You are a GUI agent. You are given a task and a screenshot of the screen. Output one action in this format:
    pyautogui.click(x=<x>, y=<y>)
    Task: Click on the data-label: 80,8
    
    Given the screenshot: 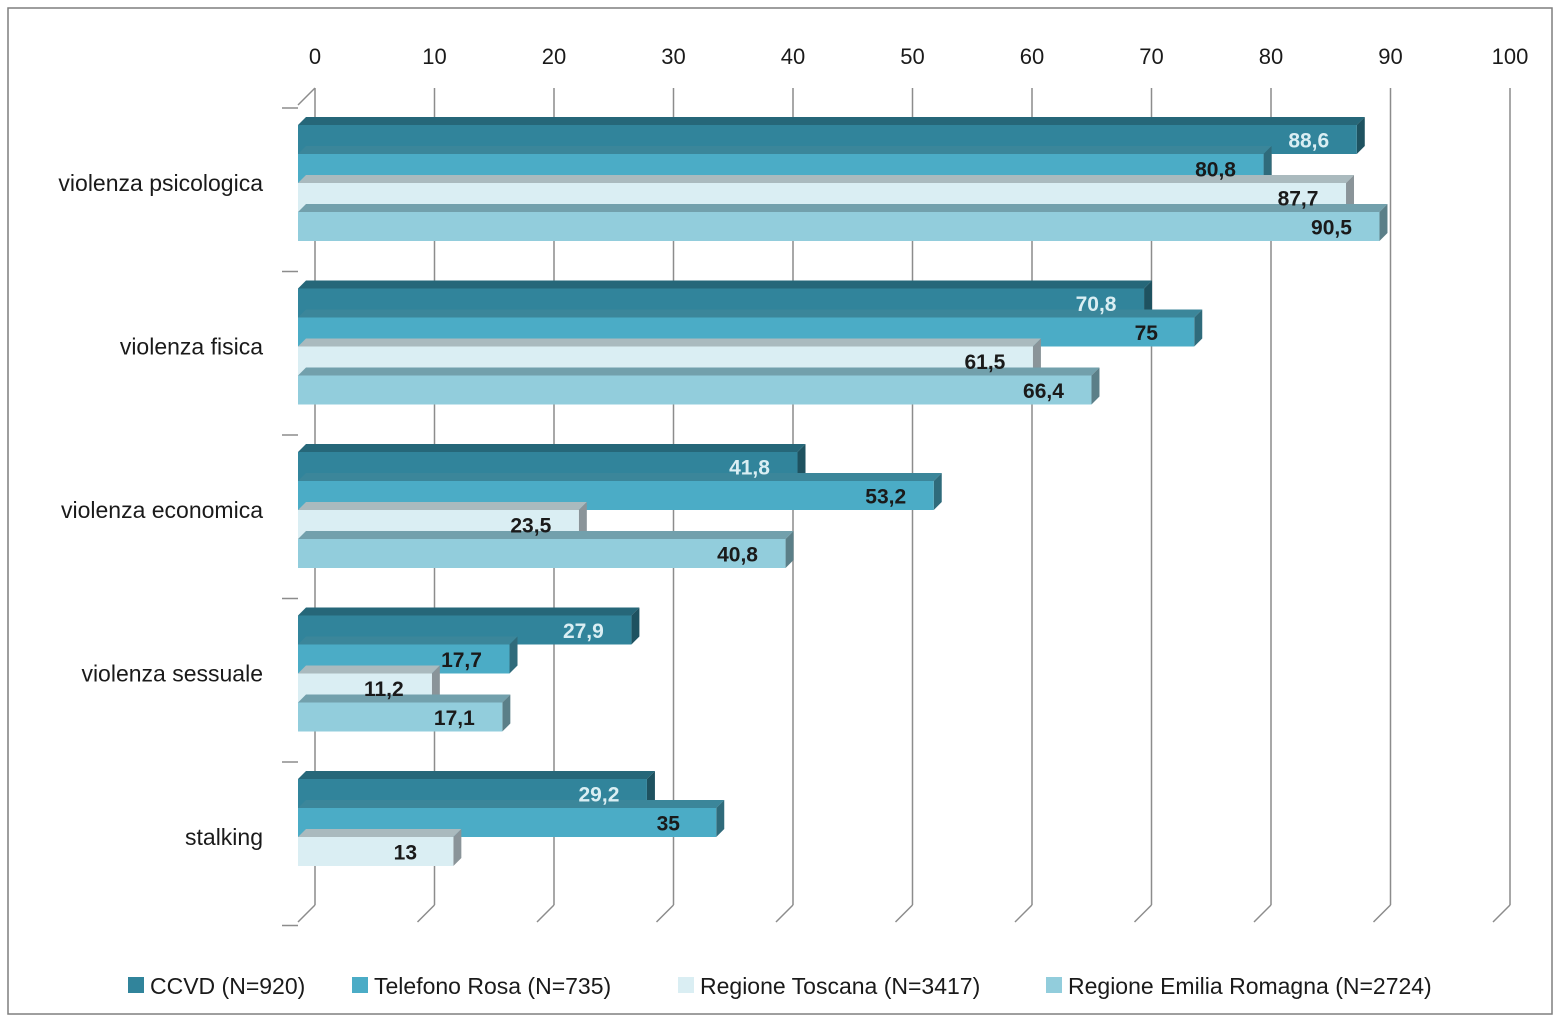 What is the action you would take?
    pyautogui.click(x=1215, y=170)
    